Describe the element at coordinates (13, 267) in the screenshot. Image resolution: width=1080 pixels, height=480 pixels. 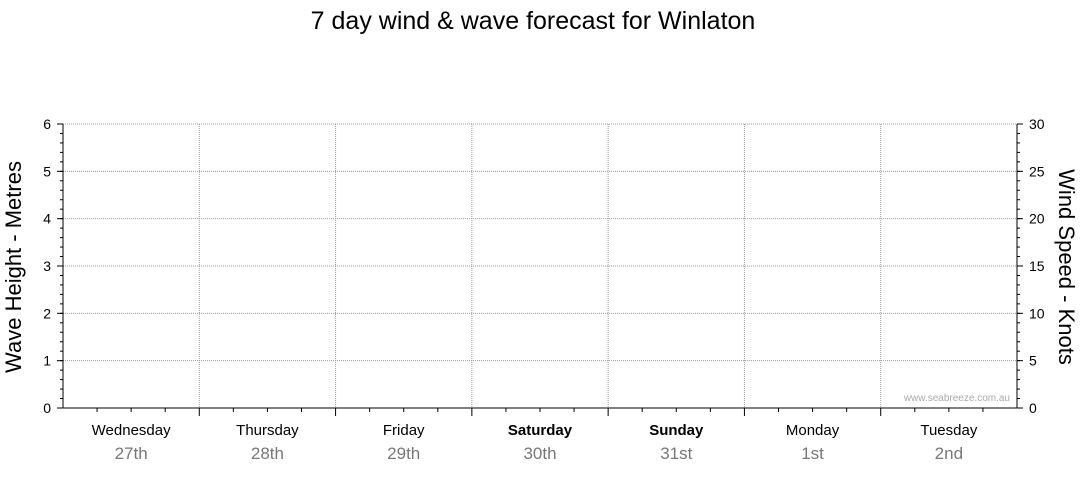
I see `y-axis-label-left: Wave Height - Metres` at that location.